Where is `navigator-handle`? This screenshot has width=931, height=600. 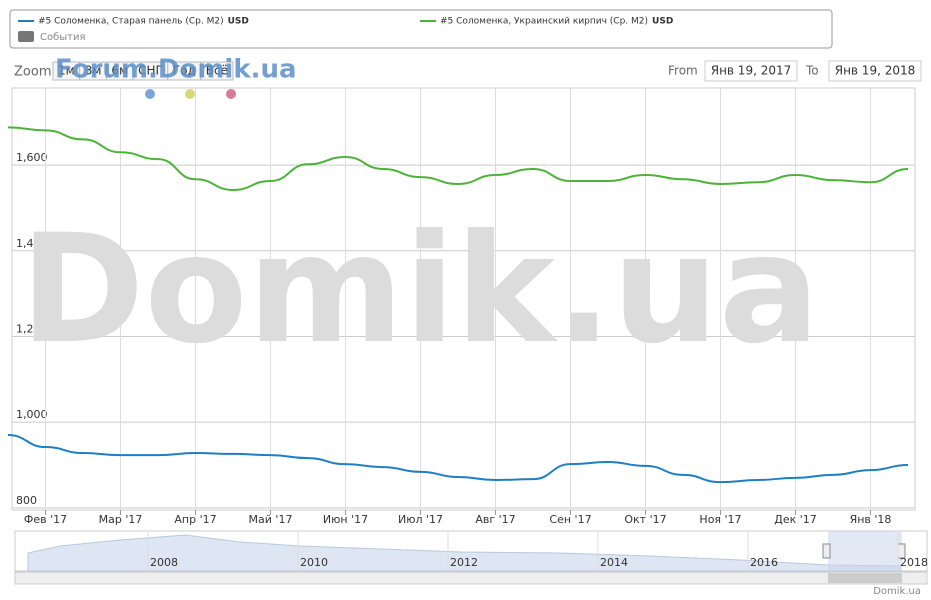
navigator-handle is located at coordinates (826, 551).